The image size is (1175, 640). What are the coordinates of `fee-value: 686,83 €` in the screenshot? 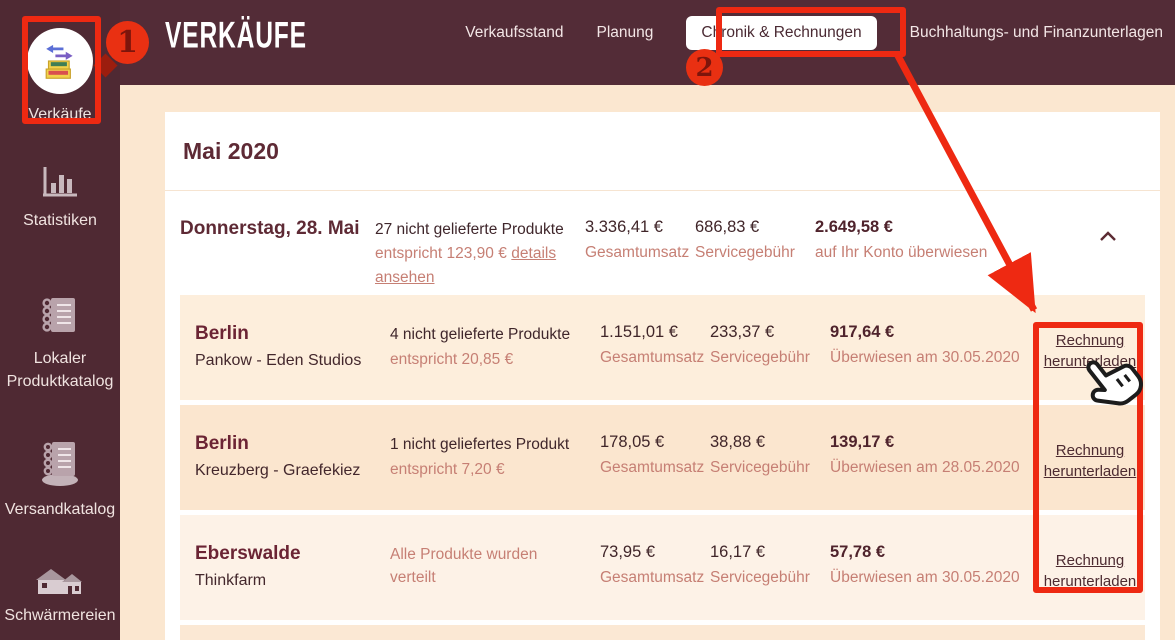 It's located at (727, 227).